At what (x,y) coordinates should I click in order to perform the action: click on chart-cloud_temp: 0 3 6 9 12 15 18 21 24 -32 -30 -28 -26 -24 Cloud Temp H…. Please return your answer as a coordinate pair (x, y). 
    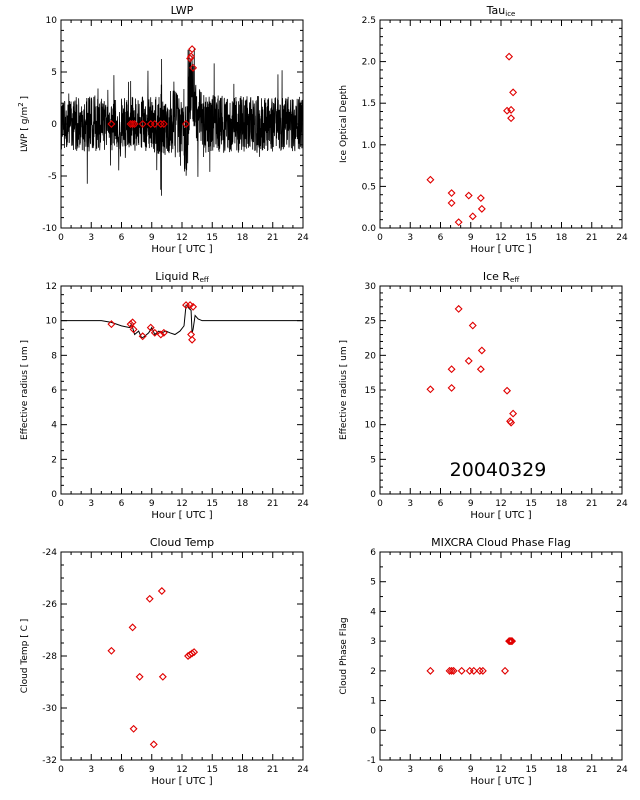
    Looking at the image, I should click on (164, 661).